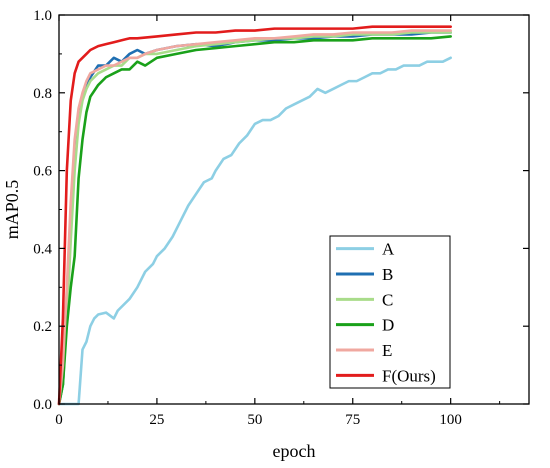 The width and height of the screenshot is (550, 468). Describe the element at coordinates (12, 210) in the screenshot. I see `y-axis-title: mAP0.5` at that location.